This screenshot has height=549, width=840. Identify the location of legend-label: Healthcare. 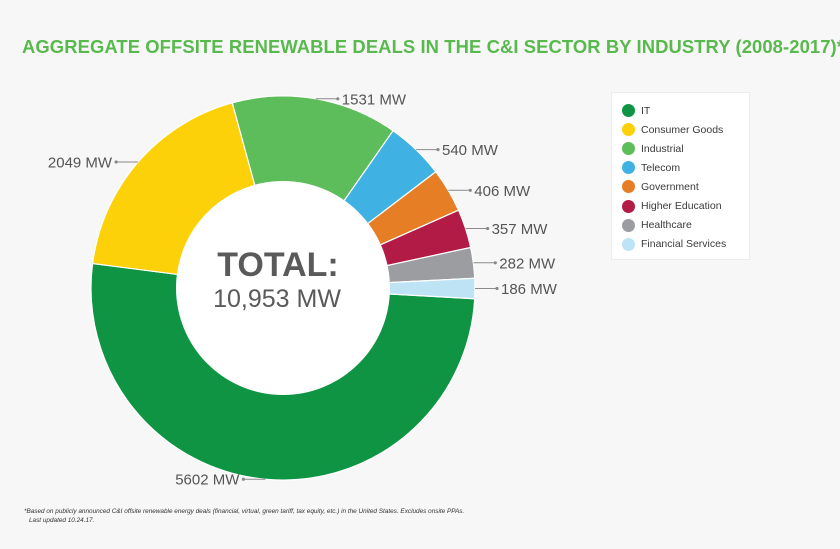
(666, 225).